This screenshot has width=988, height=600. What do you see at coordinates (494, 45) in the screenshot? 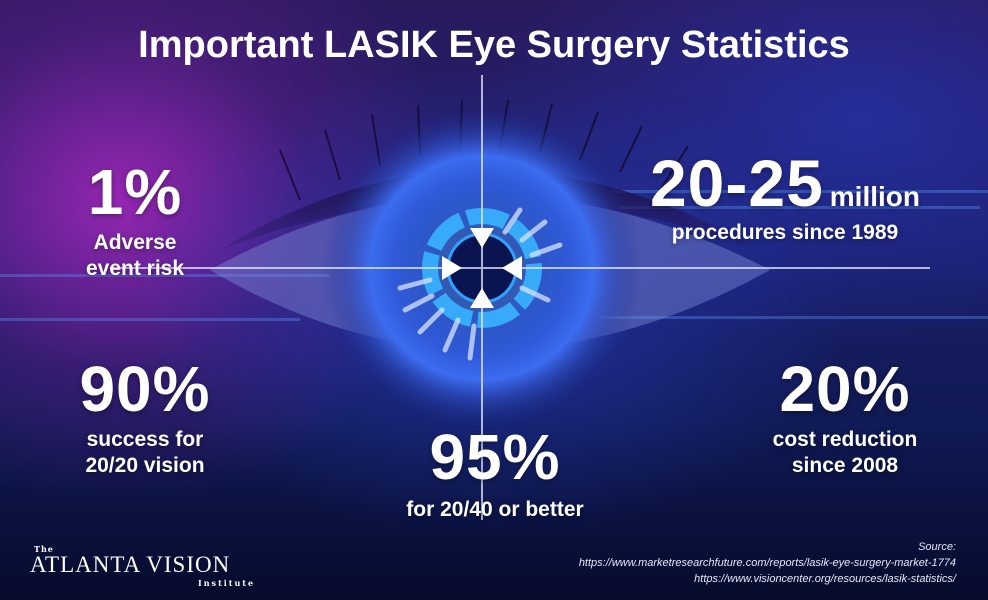
I see `page-title: Important LASIK Eye Surgery Statistics` at bounding box center [494, 45].